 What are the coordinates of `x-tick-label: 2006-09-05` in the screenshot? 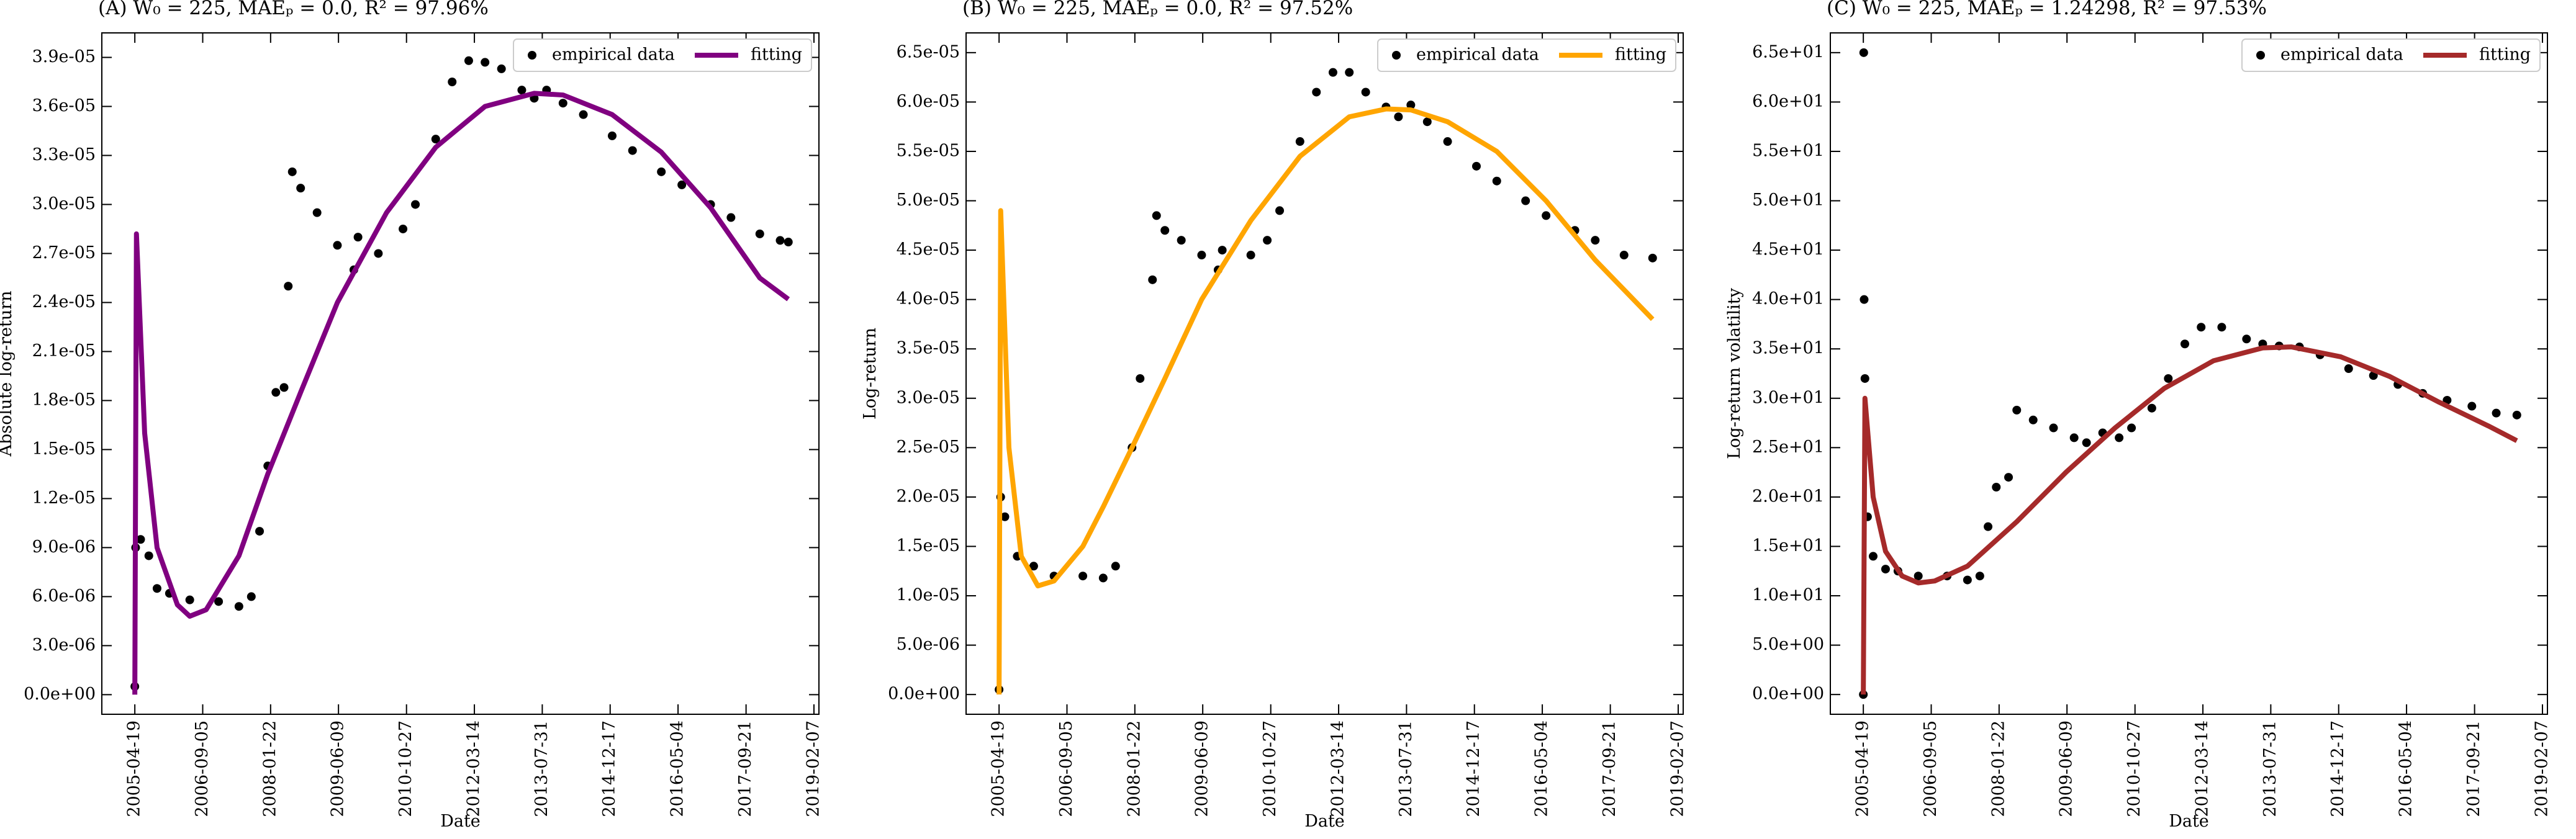 It's located at (1930, 769).